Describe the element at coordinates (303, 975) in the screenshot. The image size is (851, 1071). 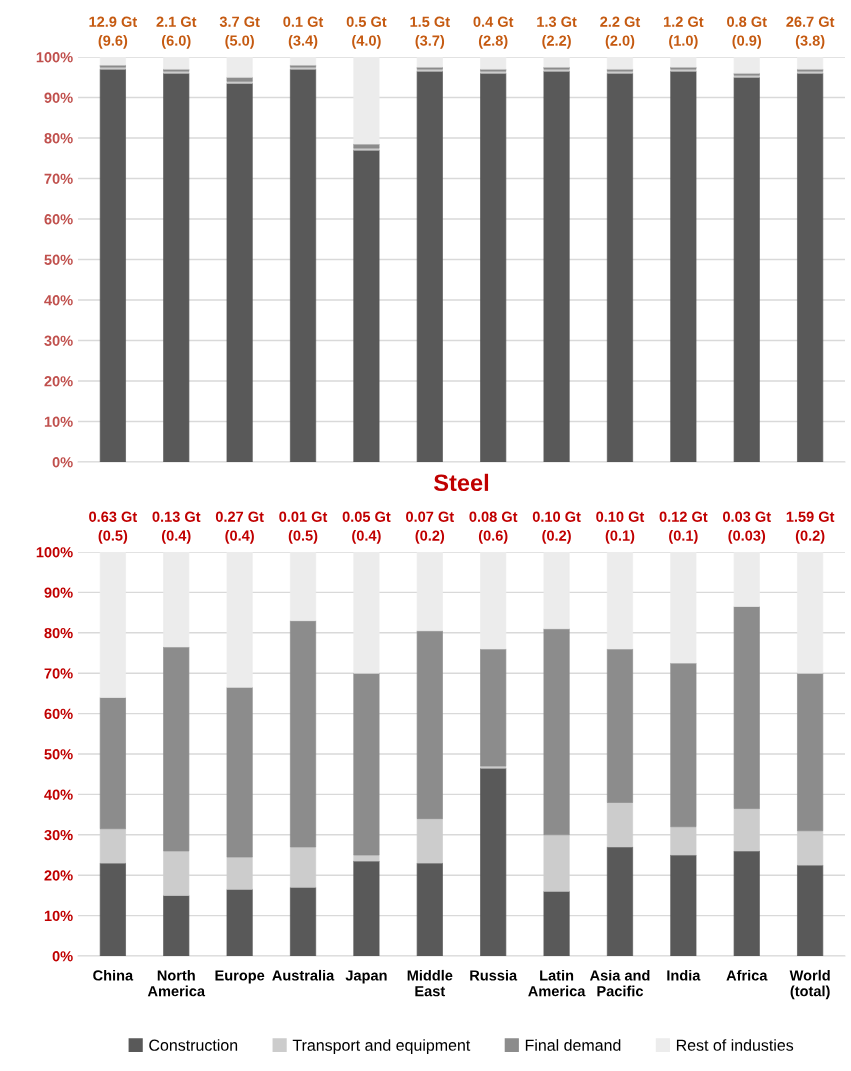
I see `x-tick-label: Australia` at that location.